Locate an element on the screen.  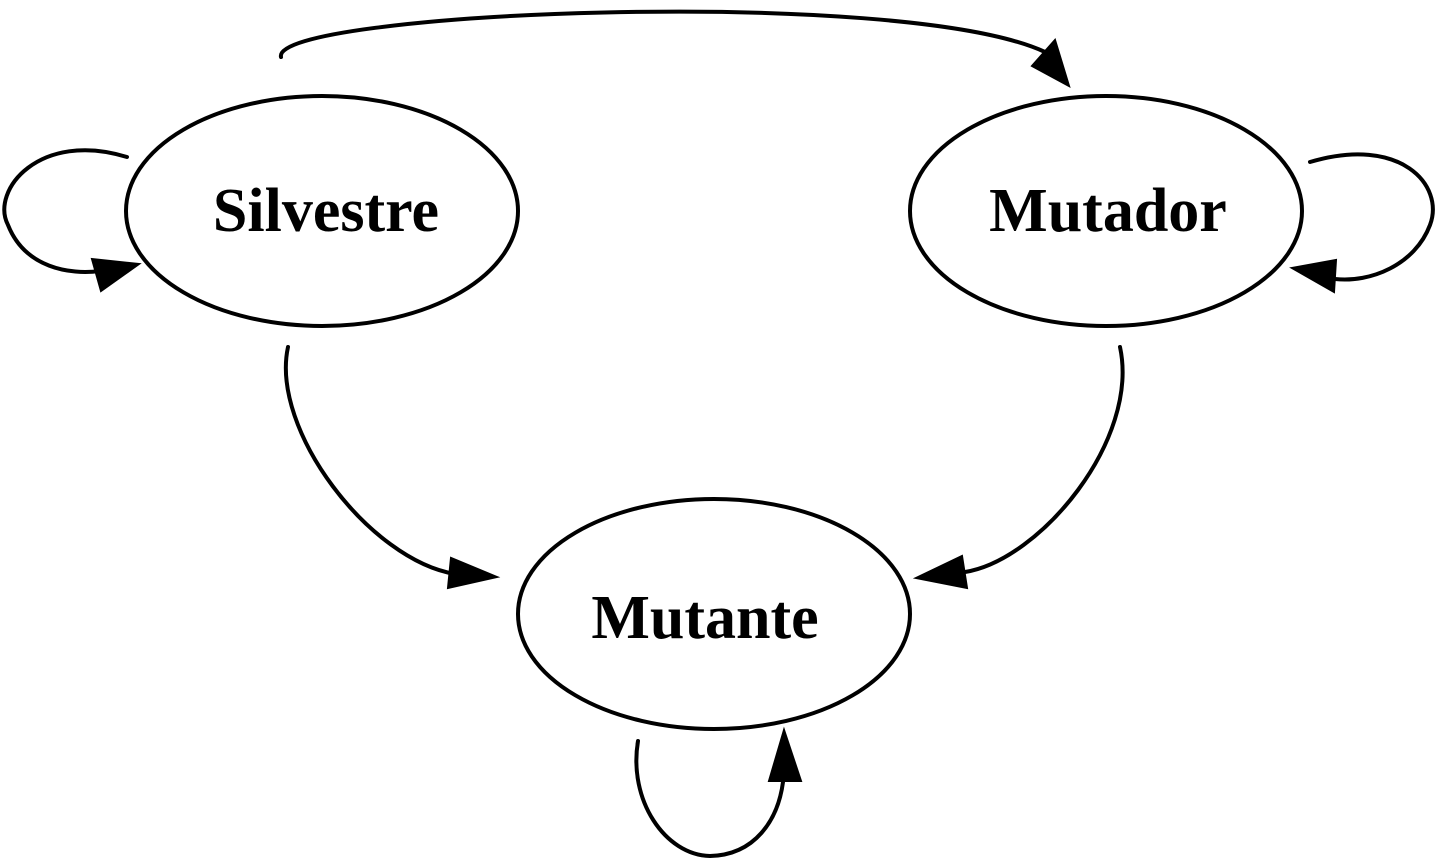
node-label: Mutante is located at coordinates (704, 618).